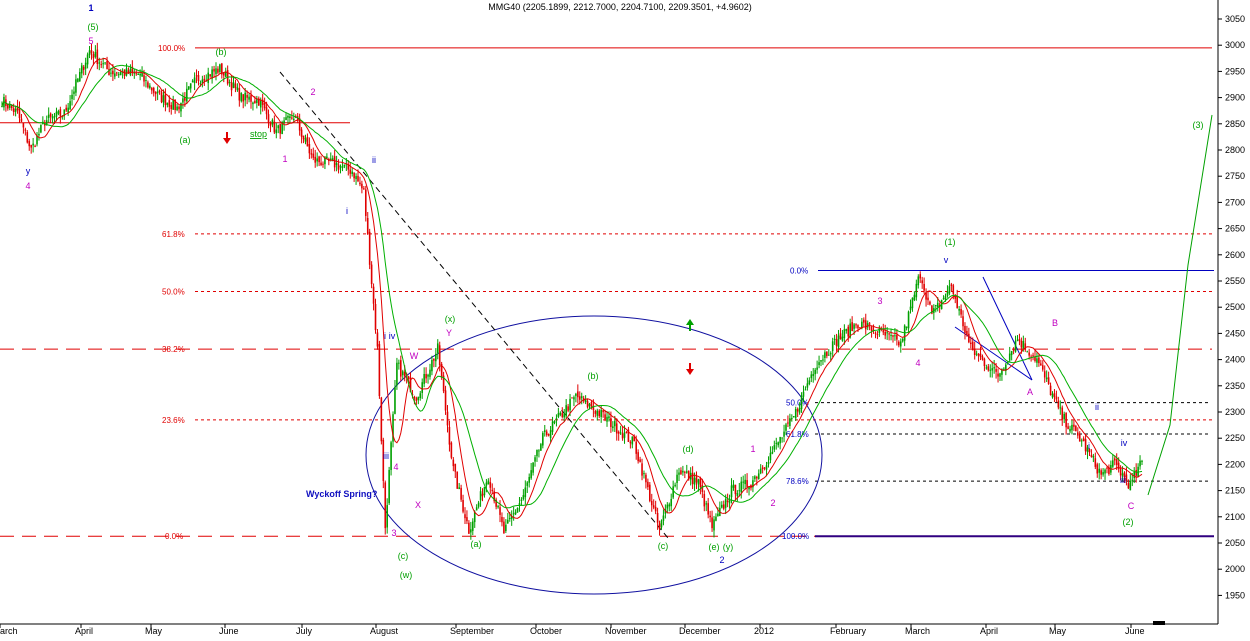 The image size is (1250, 641). Describe the element at coordinates (1235, 333) in the screenshot. I see `y-tick-label: 2450` at that location.